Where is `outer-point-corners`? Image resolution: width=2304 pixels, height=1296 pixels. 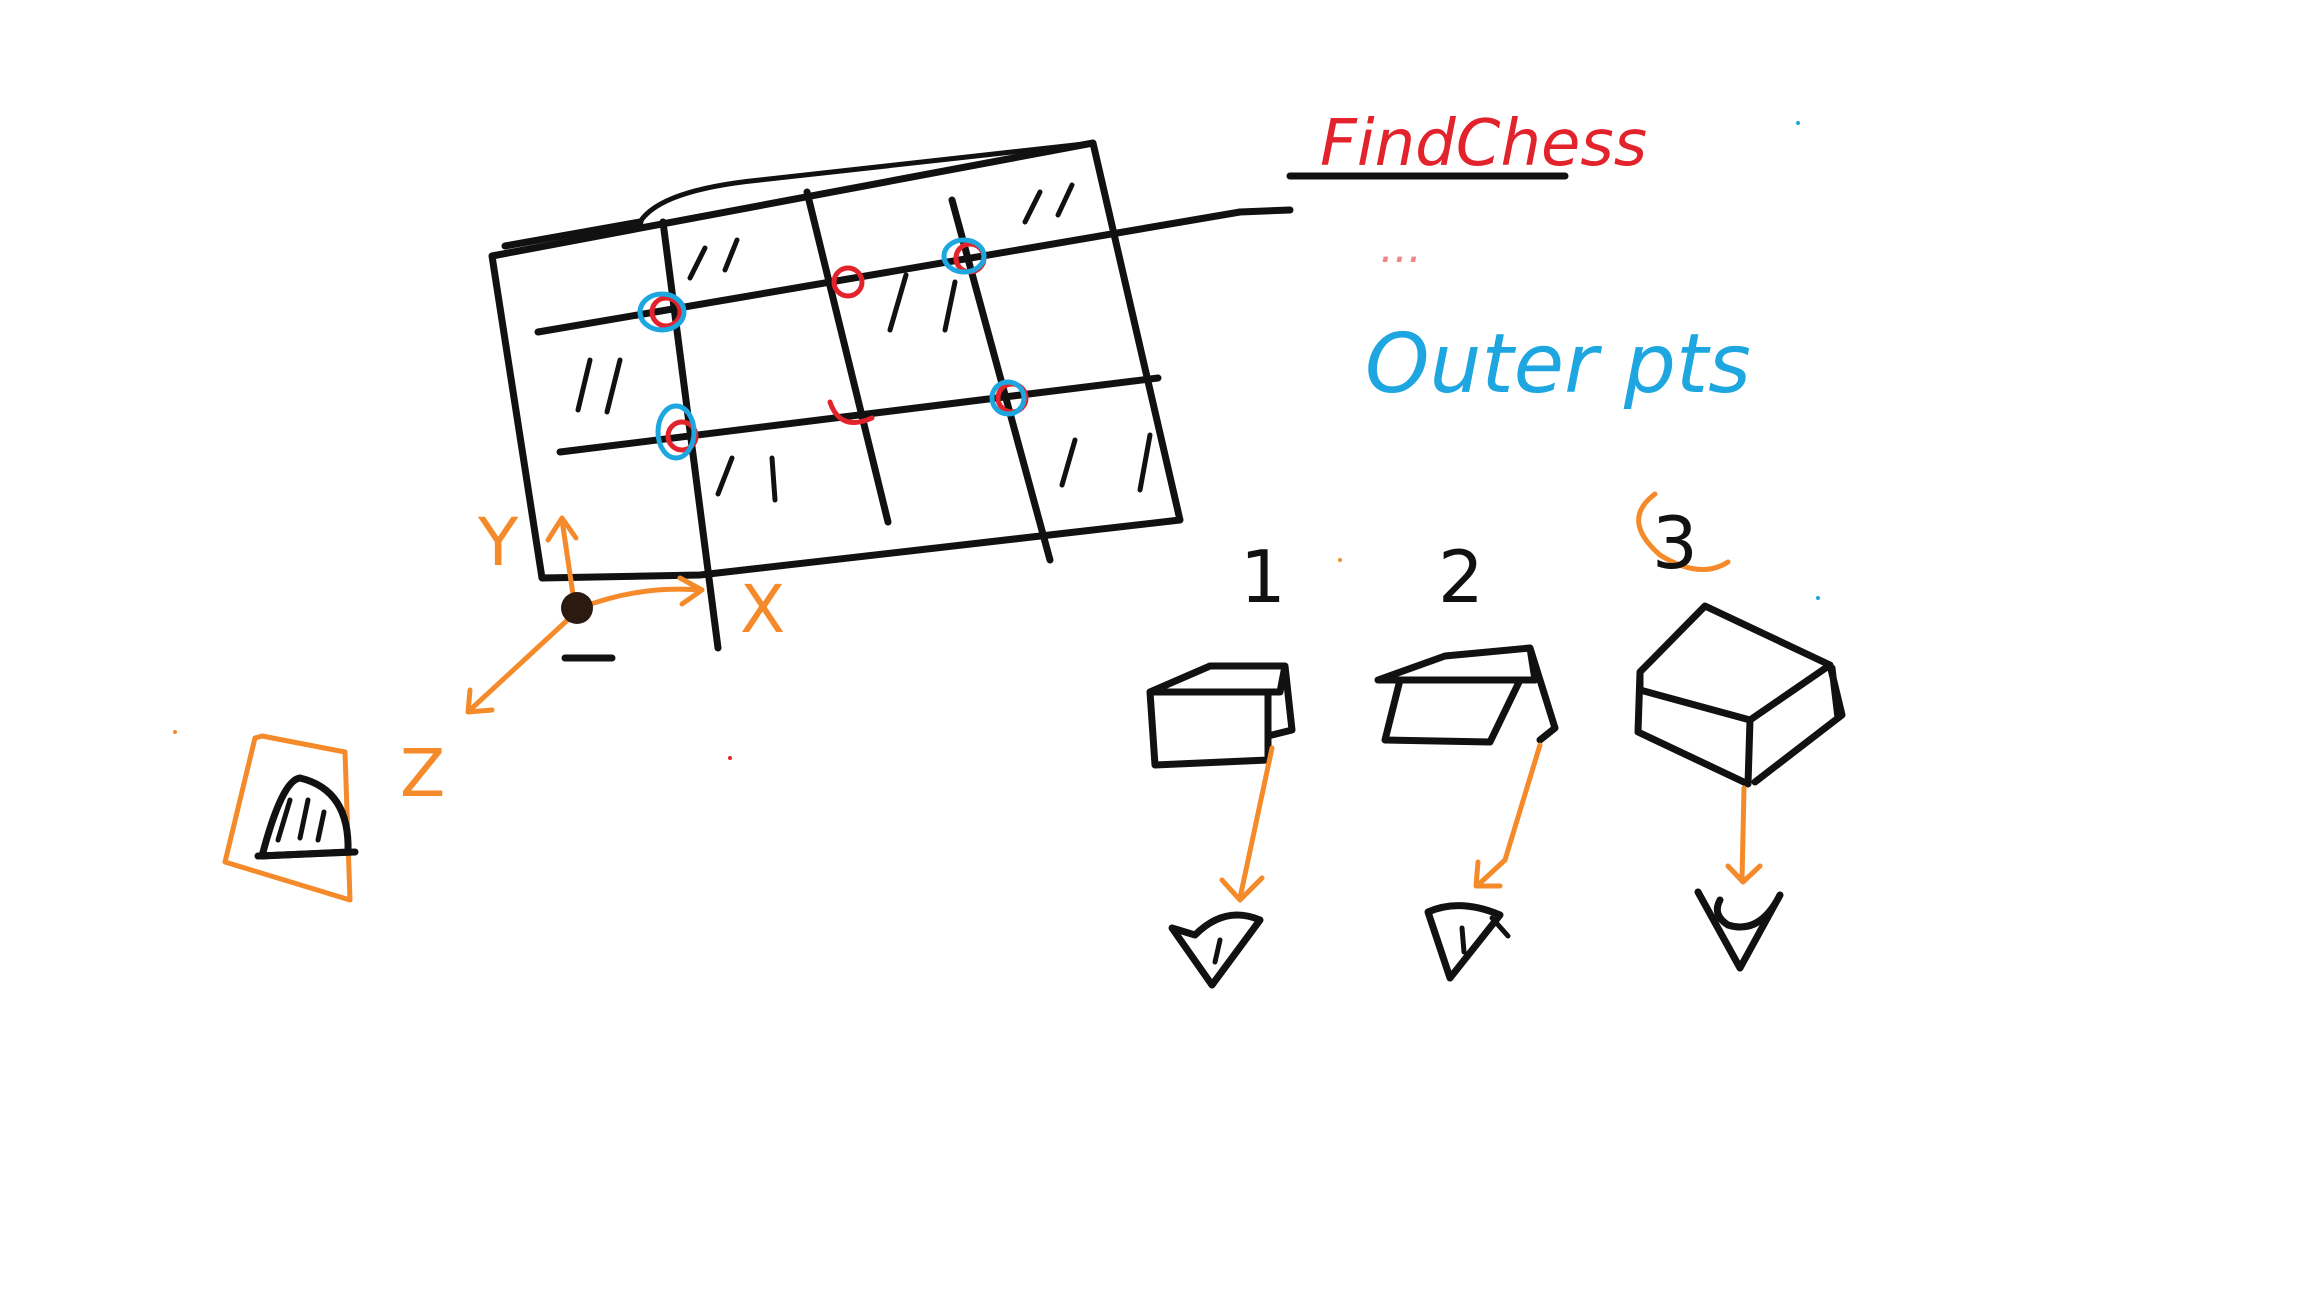
outer-point-corners is located at coordinates (832, 349).